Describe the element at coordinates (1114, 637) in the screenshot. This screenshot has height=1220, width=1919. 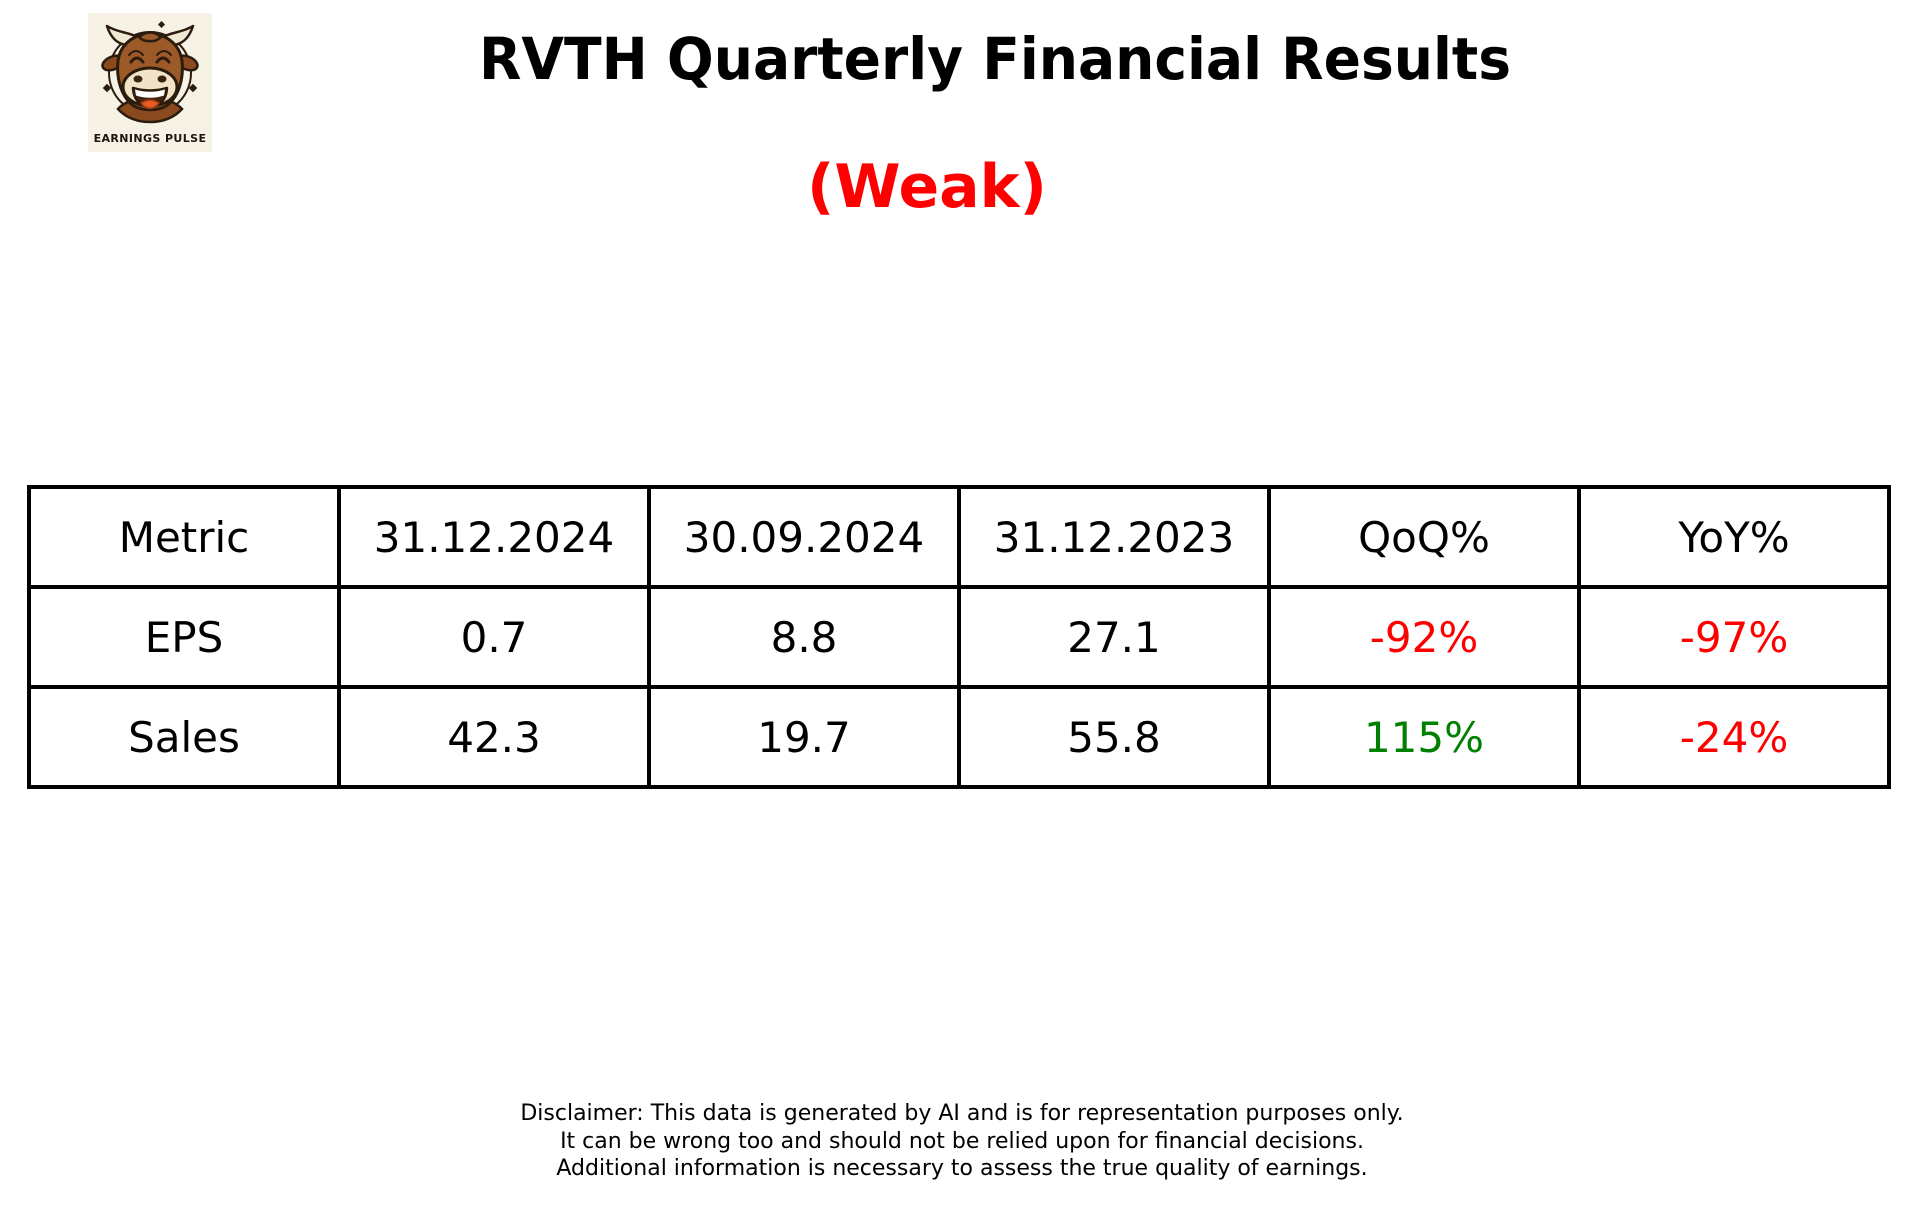
I see `cell-eps-q4-2023: 27.1` at that location.